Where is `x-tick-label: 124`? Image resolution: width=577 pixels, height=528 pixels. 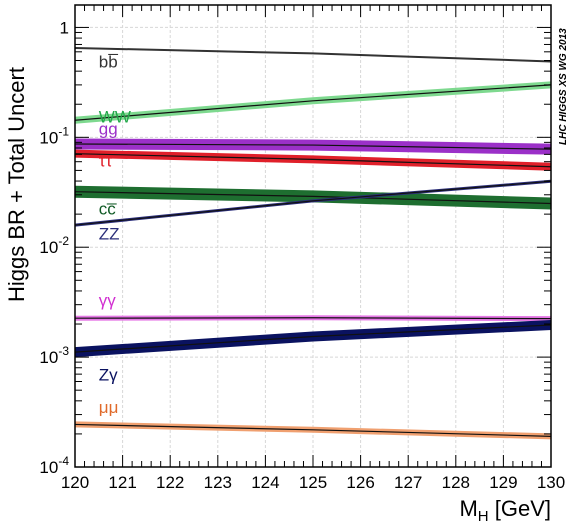
x-tick-label: 124 is located at coordinates (265, 482).